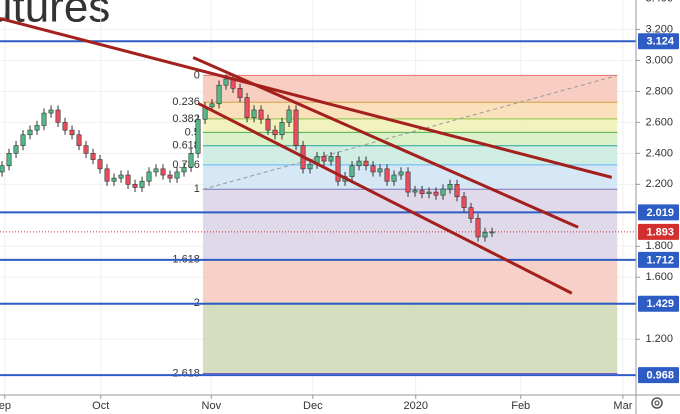  What do you see at coordinates (197, 189) in the screenshot?
I see `fib-label: 1` at bounding box center [197, 189].